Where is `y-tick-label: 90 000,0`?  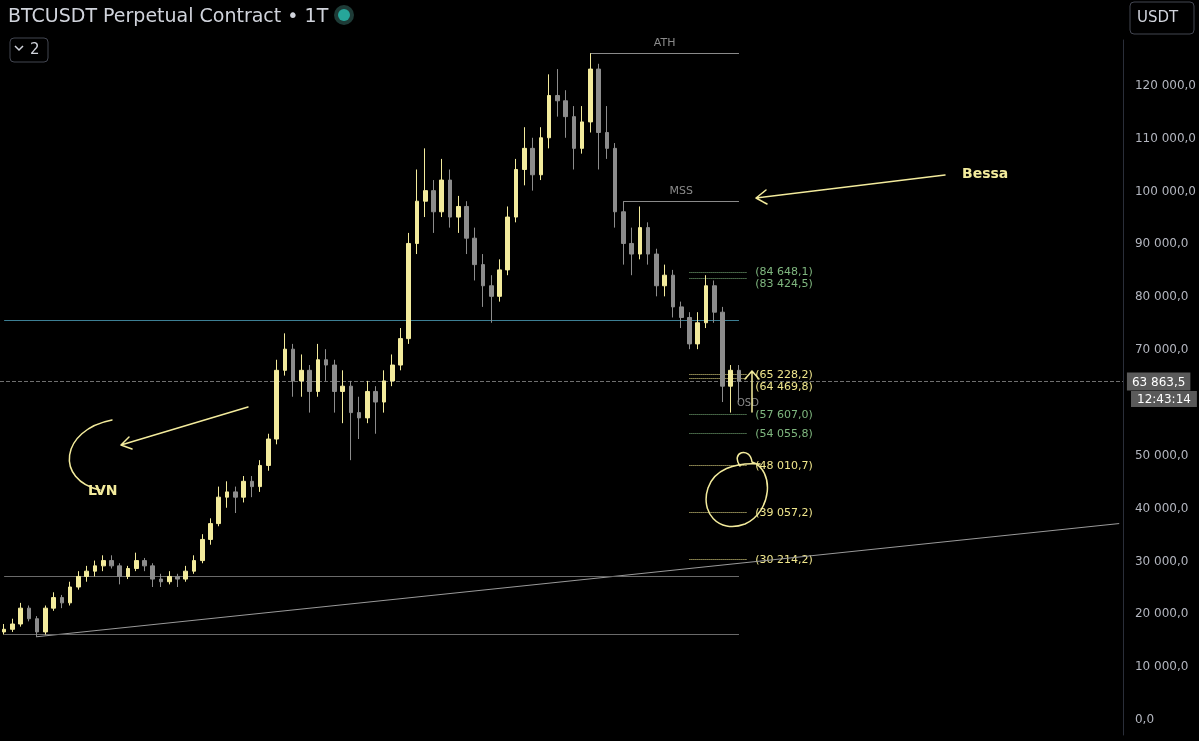 y-tick-label: 90 000,0 is located at coordinates (1161, 243).